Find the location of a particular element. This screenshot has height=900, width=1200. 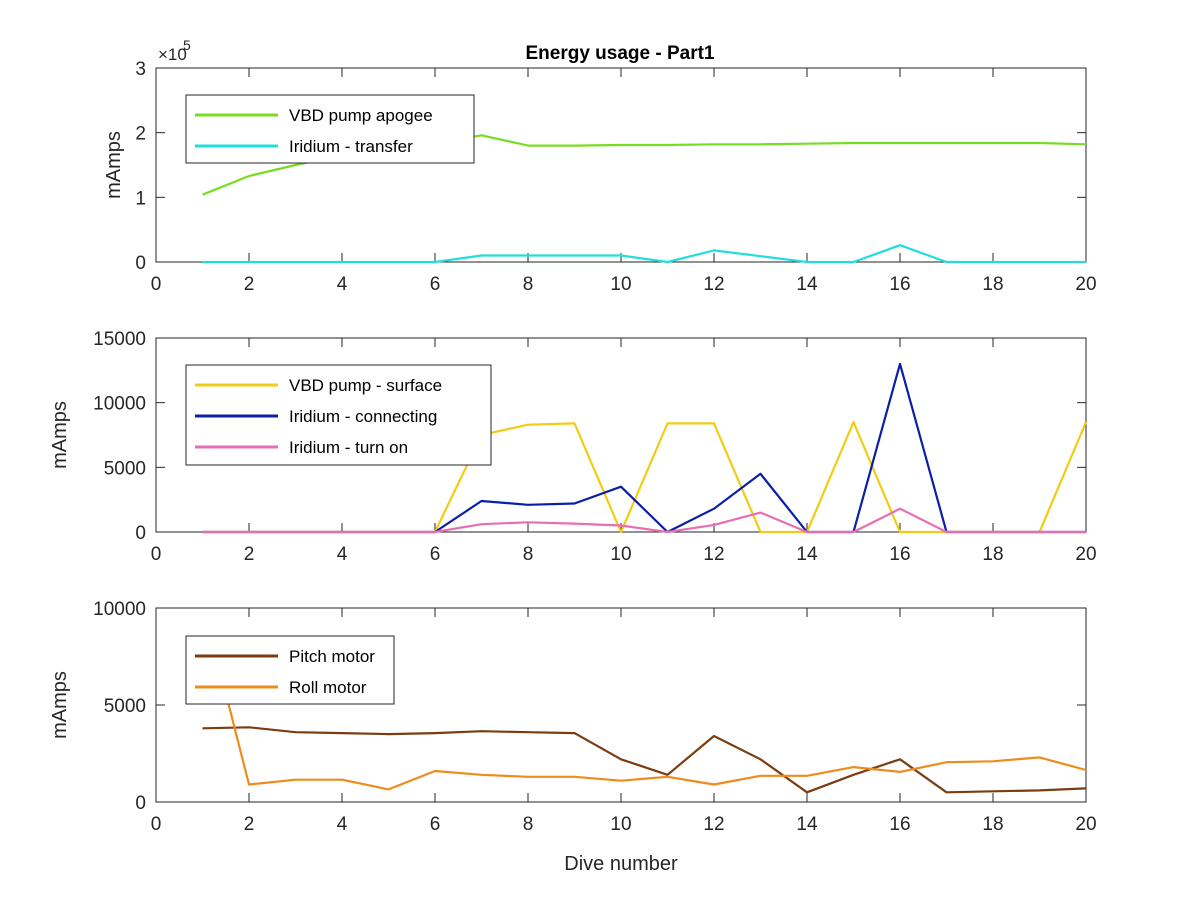

legend-label: Iridium - transfer is located at coordinates (351, 146).